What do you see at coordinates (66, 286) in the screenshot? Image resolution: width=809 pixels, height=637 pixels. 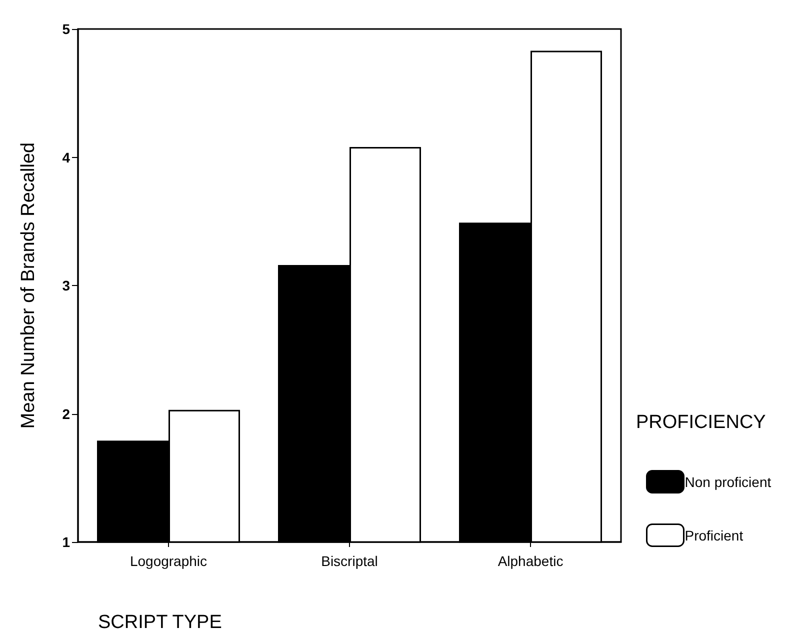 I see `y-tick-label: 3` at bounding box center [66, 286].